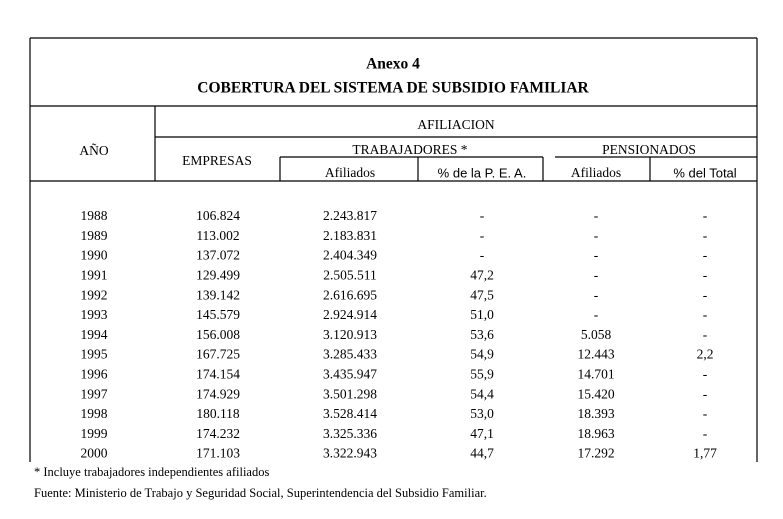  Describe the element at coordinates (94, 294) in the screenshot. I see `cell: 1992` at that location.